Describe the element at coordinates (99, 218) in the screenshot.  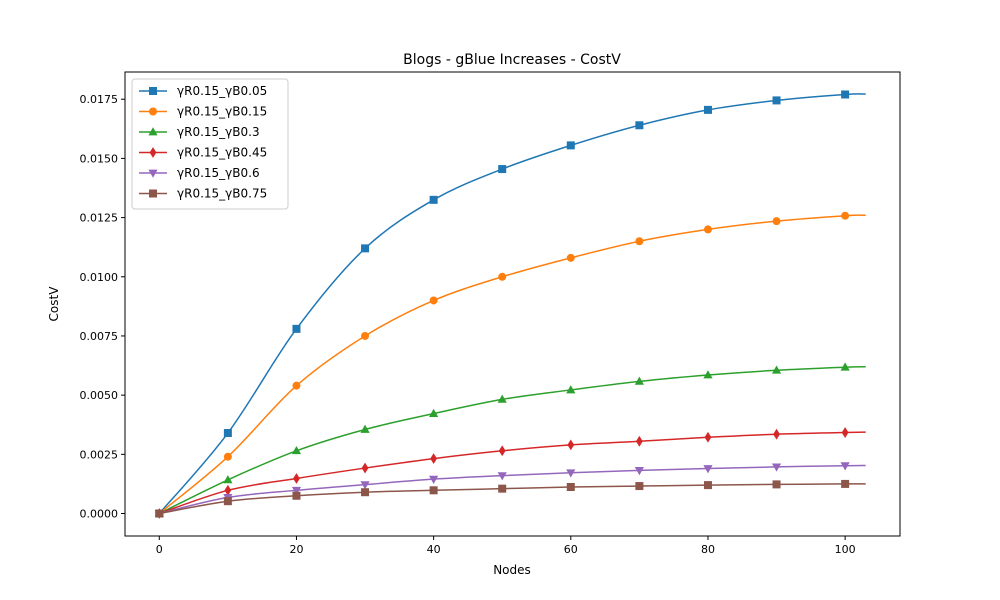
I see `y-tick-label: 0.0125` at that location.